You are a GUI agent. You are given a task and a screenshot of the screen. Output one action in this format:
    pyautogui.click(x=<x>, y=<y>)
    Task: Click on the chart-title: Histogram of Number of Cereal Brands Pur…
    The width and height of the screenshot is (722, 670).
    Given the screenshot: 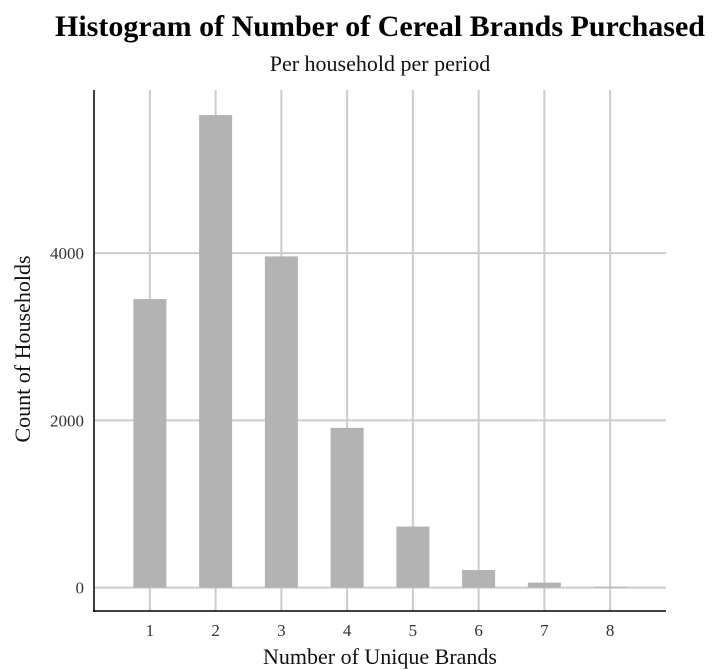 What is the action you would take?
    pyautogui.click(x=380, y=26)
    